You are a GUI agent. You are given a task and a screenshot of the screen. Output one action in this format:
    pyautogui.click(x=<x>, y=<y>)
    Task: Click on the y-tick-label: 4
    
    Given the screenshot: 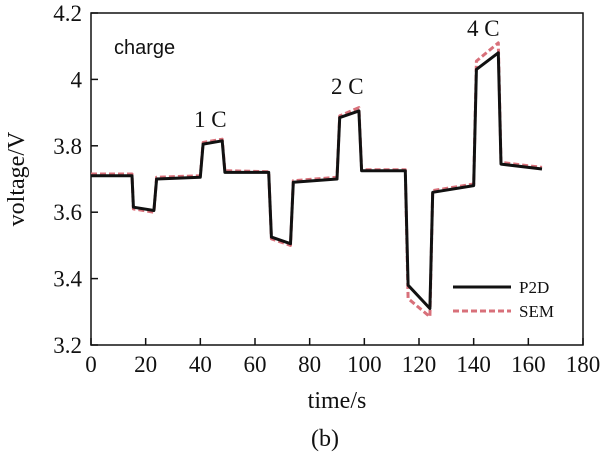 What is the action you would take?
    pyautogui.click(x=77, y=79)
    